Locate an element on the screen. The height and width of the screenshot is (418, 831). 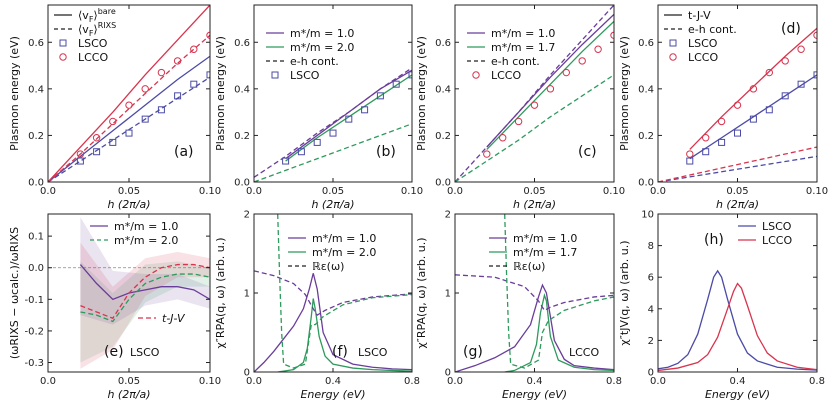
y-axis-label: χ″tJV(q, ω) (arb. u.) is located at coordinates (624, 292).